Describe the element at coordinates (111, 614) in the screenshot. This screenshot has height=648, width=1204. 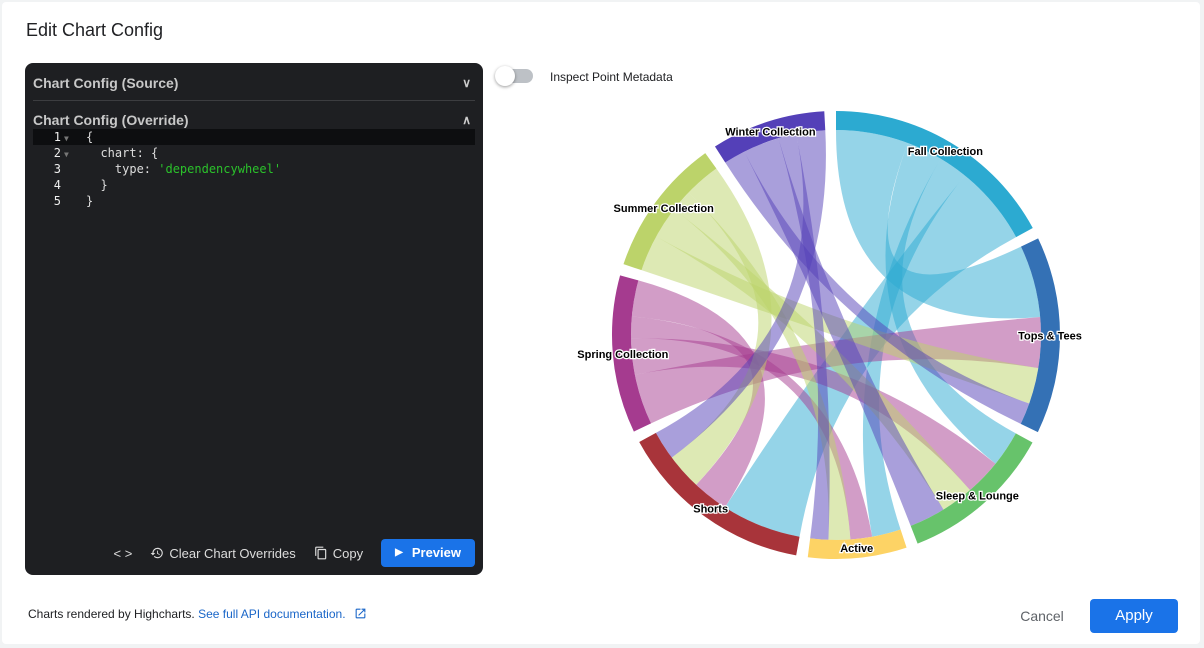
I see `footer-text: Charts rendered by Highcharts.` at that location.